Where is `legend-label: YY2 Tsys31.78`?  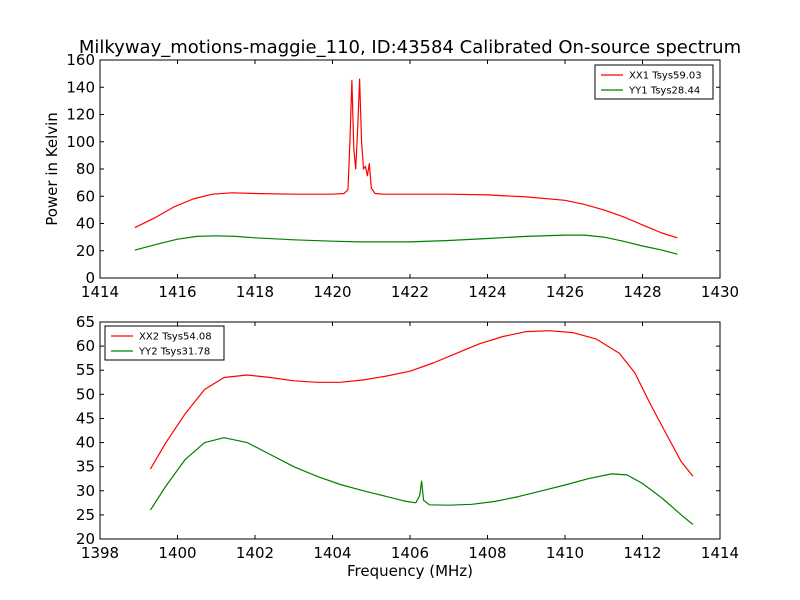
legend-label: YY2 Tsys31.78 is located at coordinates (174, 352).